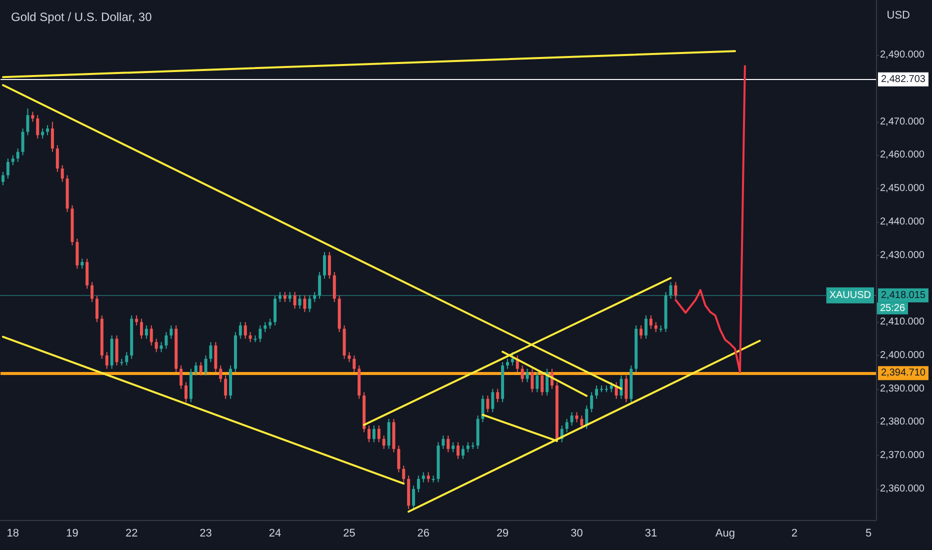 Image resolution: width=932 pixels, height=550 pixels. What do you see at coordinates (902, 155) in the screenshot?
I see `y-tick-label: 2,460.000` at bounding box center [902, 155].